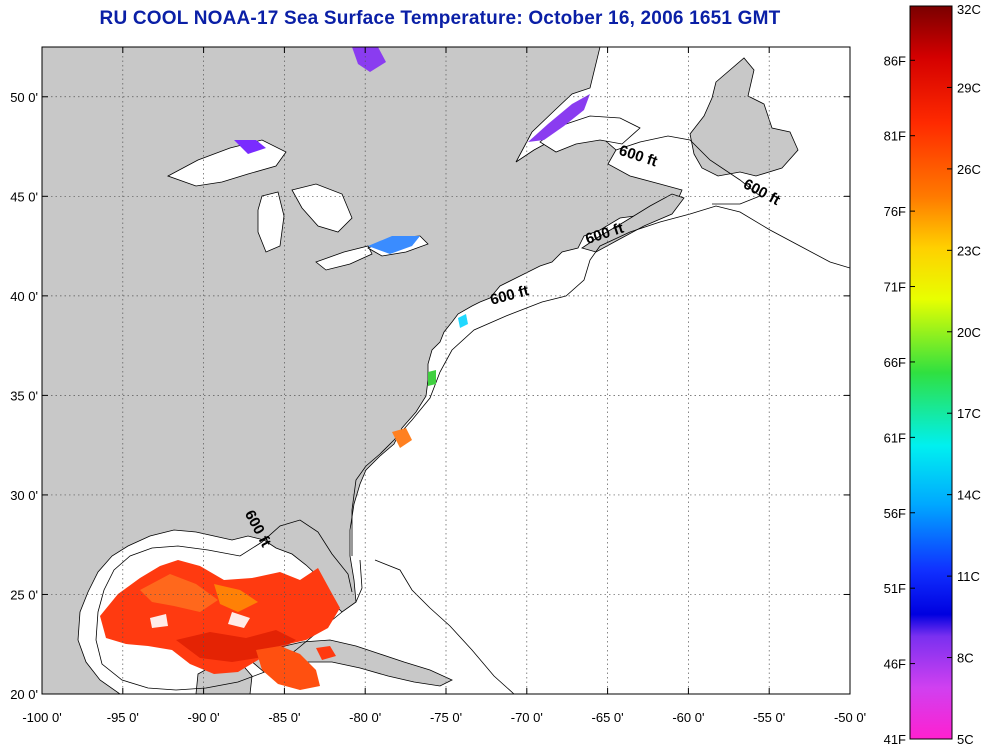 This screenshot has height=754, width=984. What do you see at coordinates (968, 576) in the screenshot?
I see `celsius-tick-label: 11C` at bounding box center [968, 576].